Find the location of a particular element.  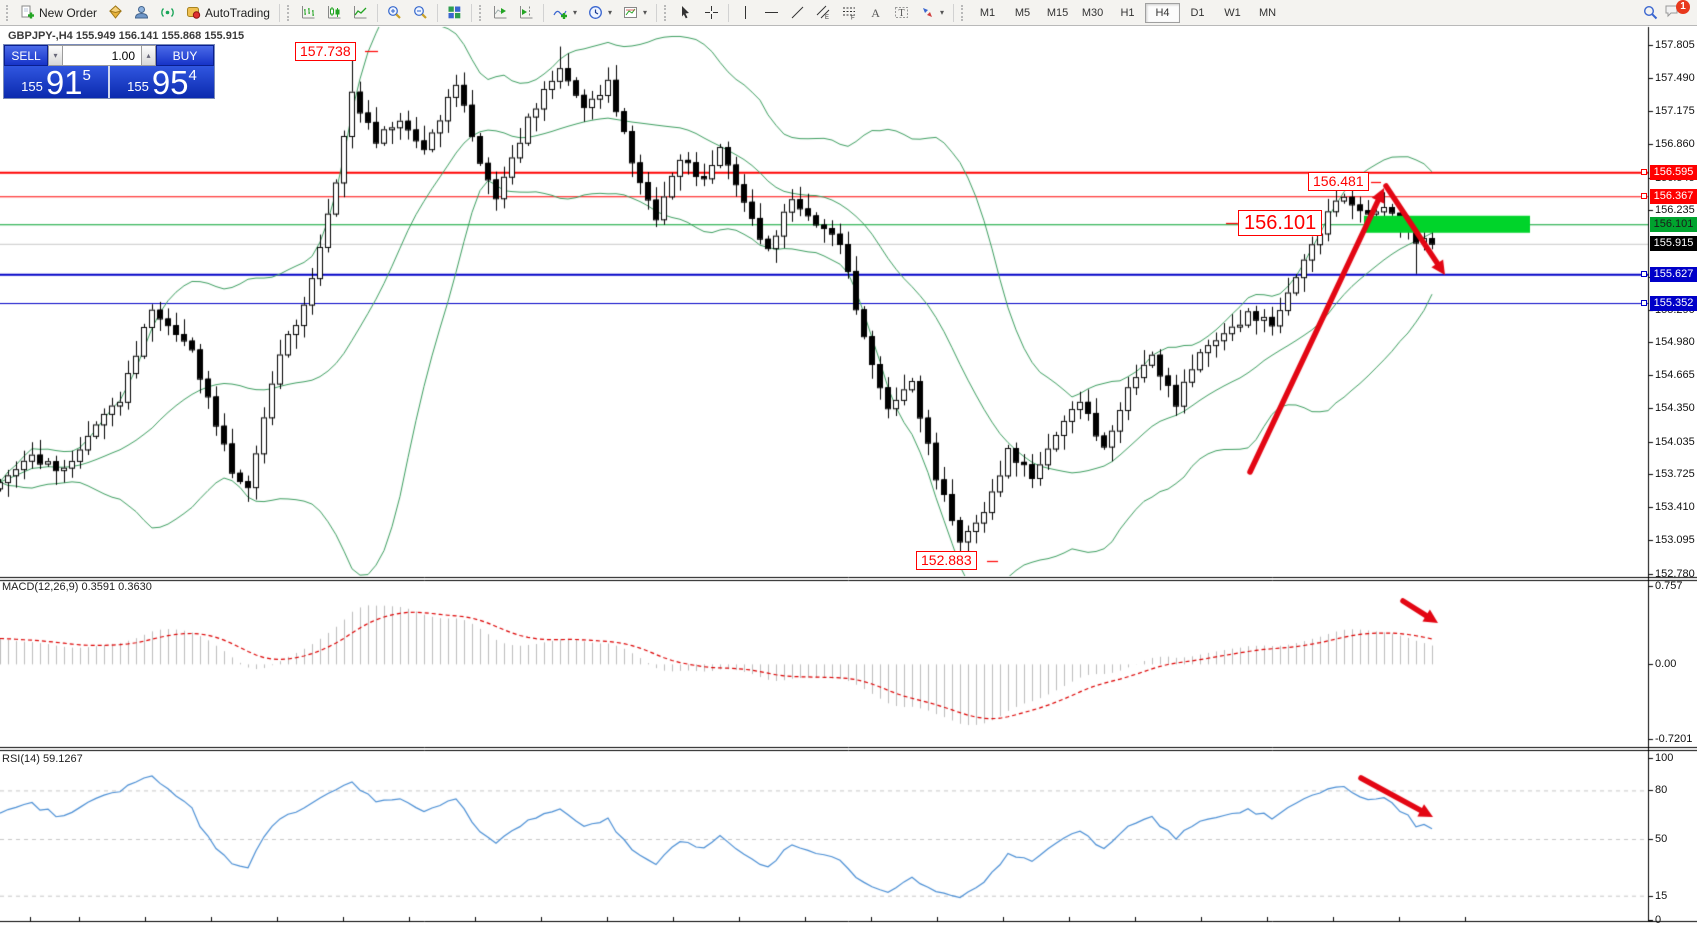

toolbar: New Order AutoTra is located at coordinates (848, 13).